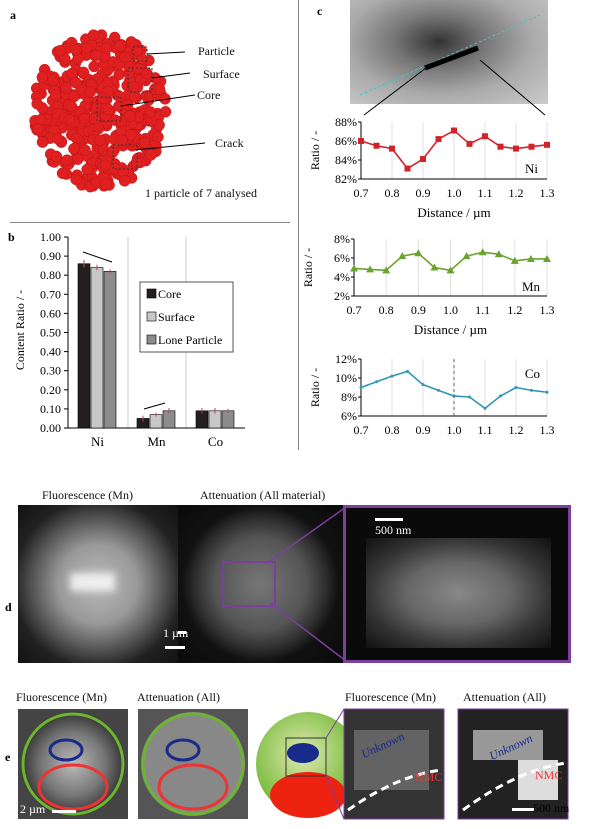 This screenshot has height=829, width=600. What do you see at coordinates (117, 111) in the screenshot?
I see `particle-cluster-diagram` at bounding box center [117, 111].